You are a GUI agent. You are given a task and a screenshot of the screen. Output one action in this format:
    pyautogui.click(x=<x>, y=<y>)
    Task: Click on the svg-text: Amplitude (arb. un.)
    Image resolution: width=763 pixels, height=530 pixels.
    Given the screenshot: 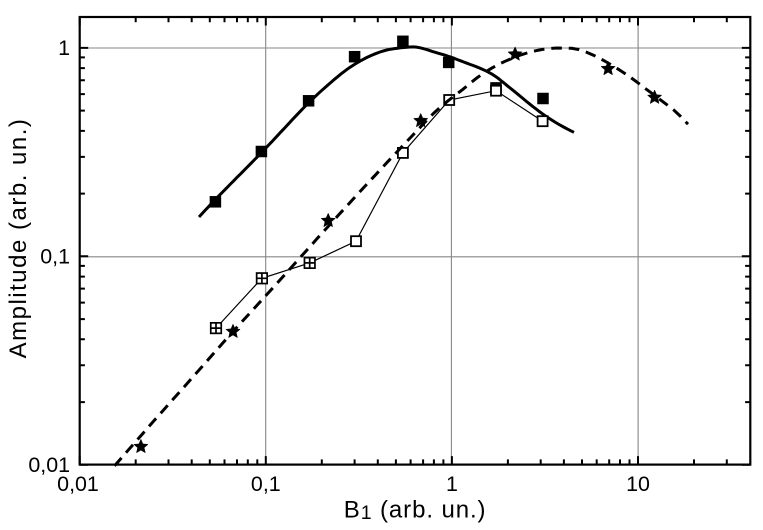 What is the action you would take?
    pyautogui.click(x=18, y=238)
    